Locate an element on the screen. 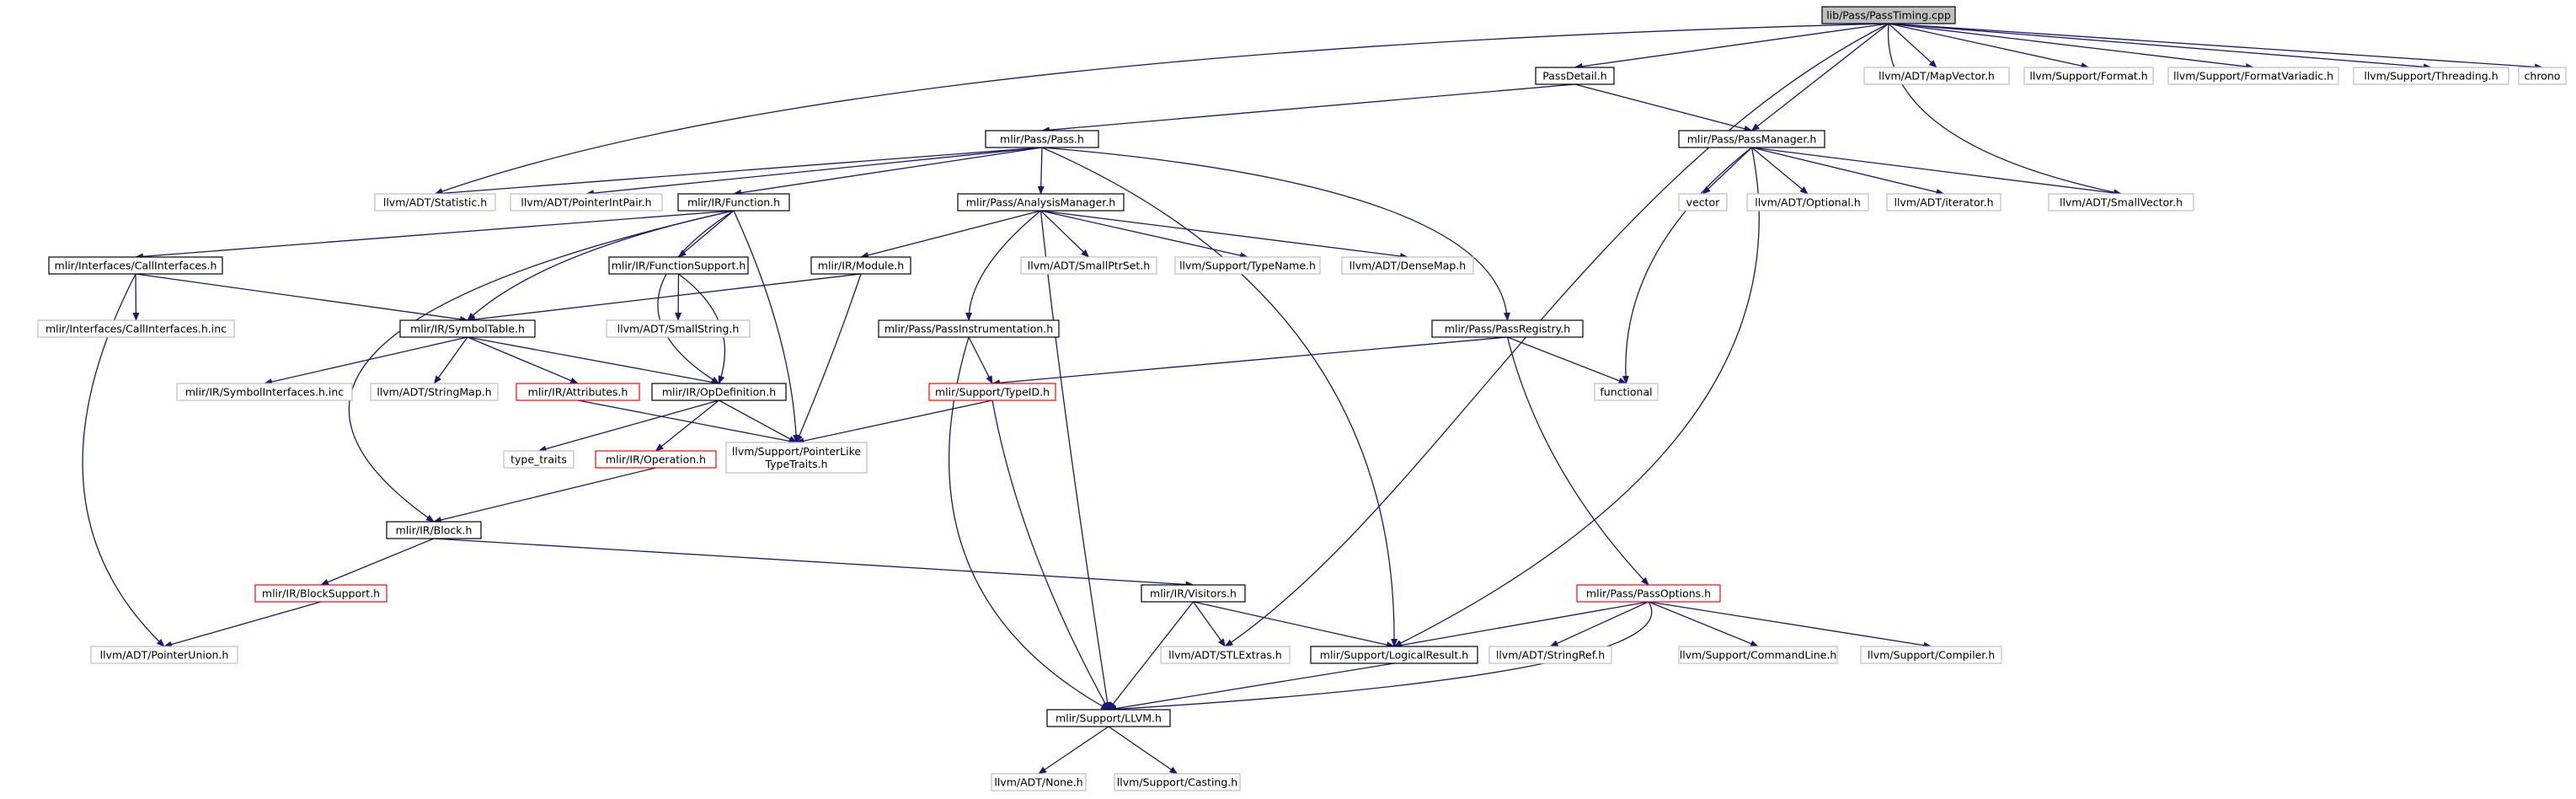 Image resolution: width=2576 pixels, height=799 pixels. node-label: mlir/Support/TypeID.h is located at coordinates (992, 392).